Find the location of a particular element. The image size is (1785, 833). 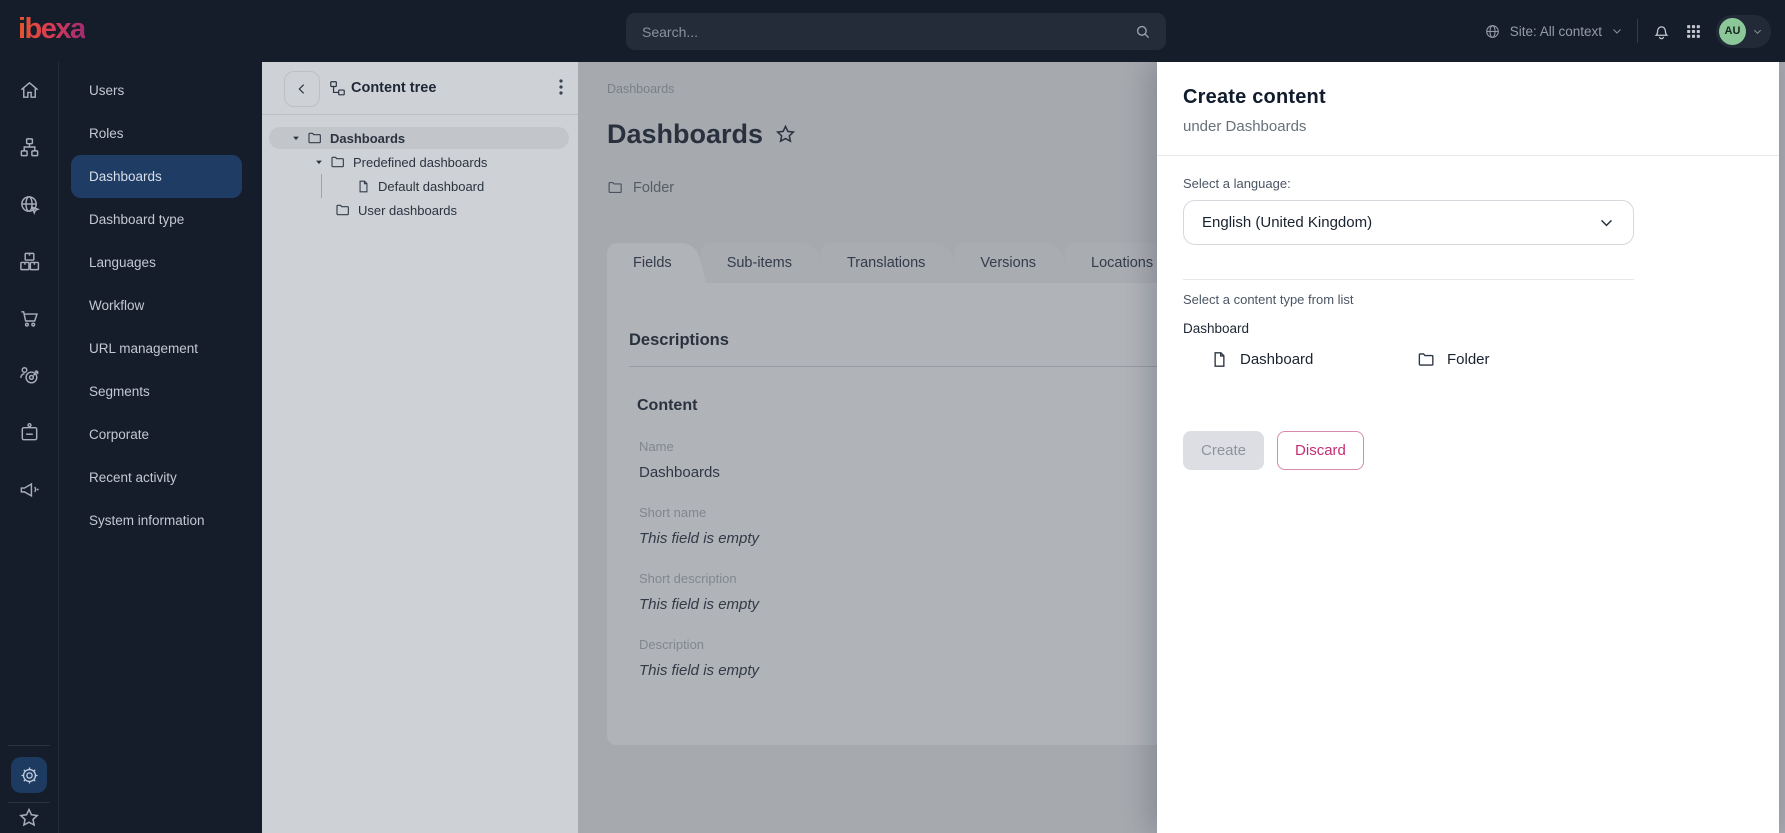

field-label: Short name is located at coordinates (673, 512).